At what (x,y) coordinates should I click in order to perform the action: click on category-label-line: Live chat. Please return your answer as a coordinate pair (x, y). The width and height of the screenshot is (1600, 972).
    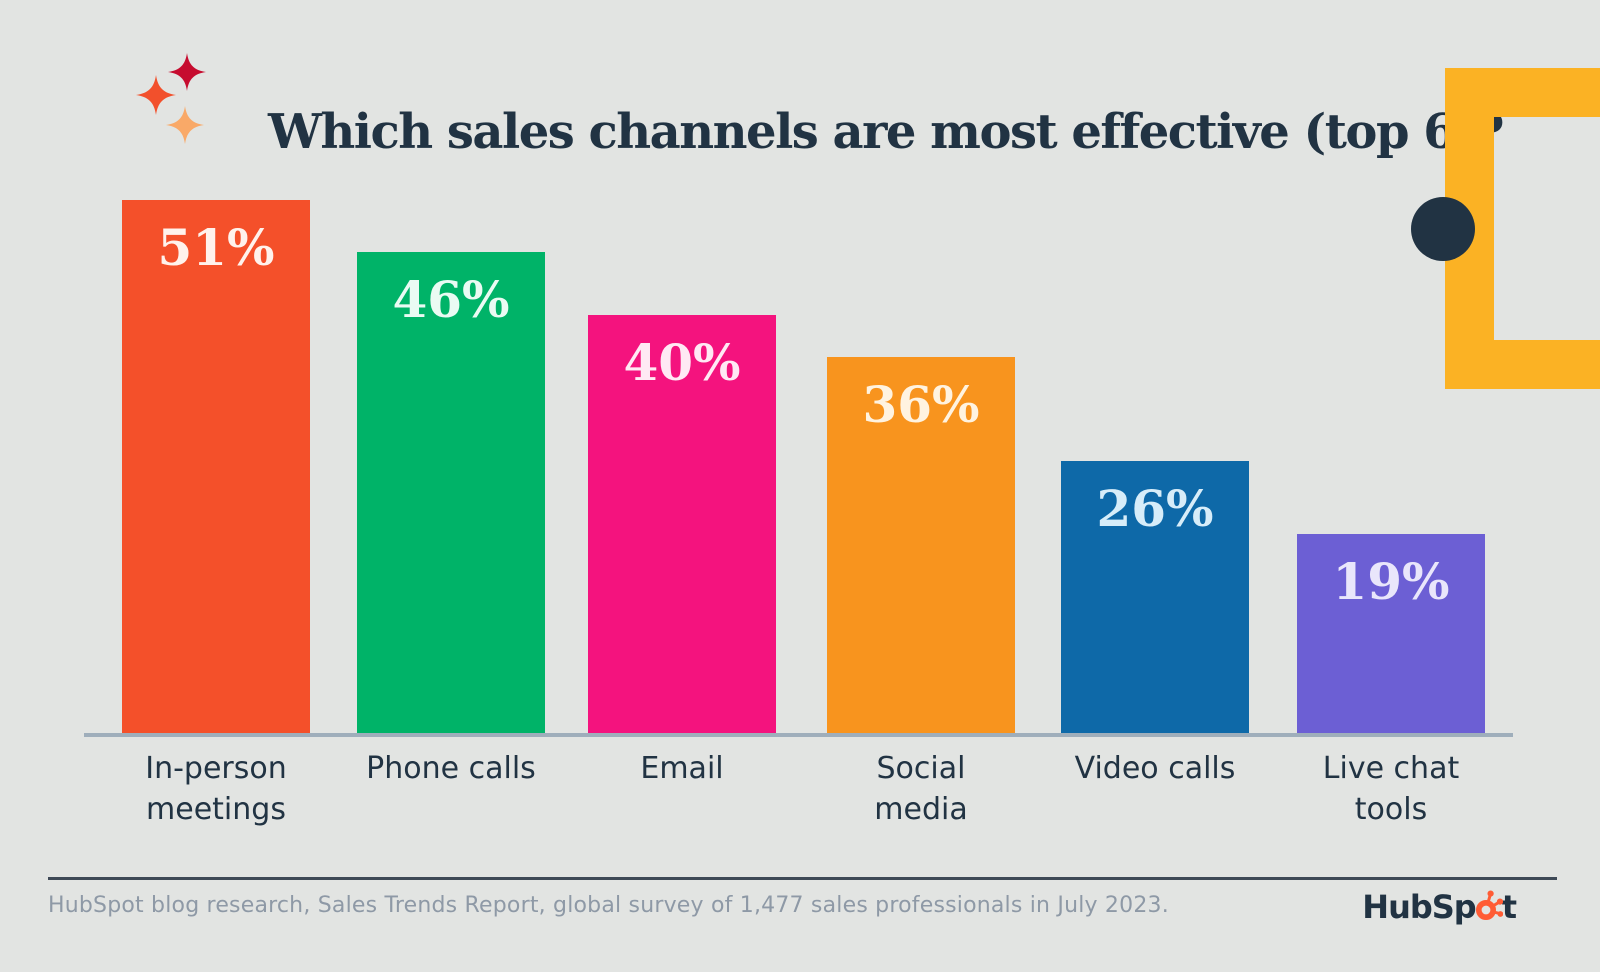
    Looking at the image, I should click on (1391, 768).